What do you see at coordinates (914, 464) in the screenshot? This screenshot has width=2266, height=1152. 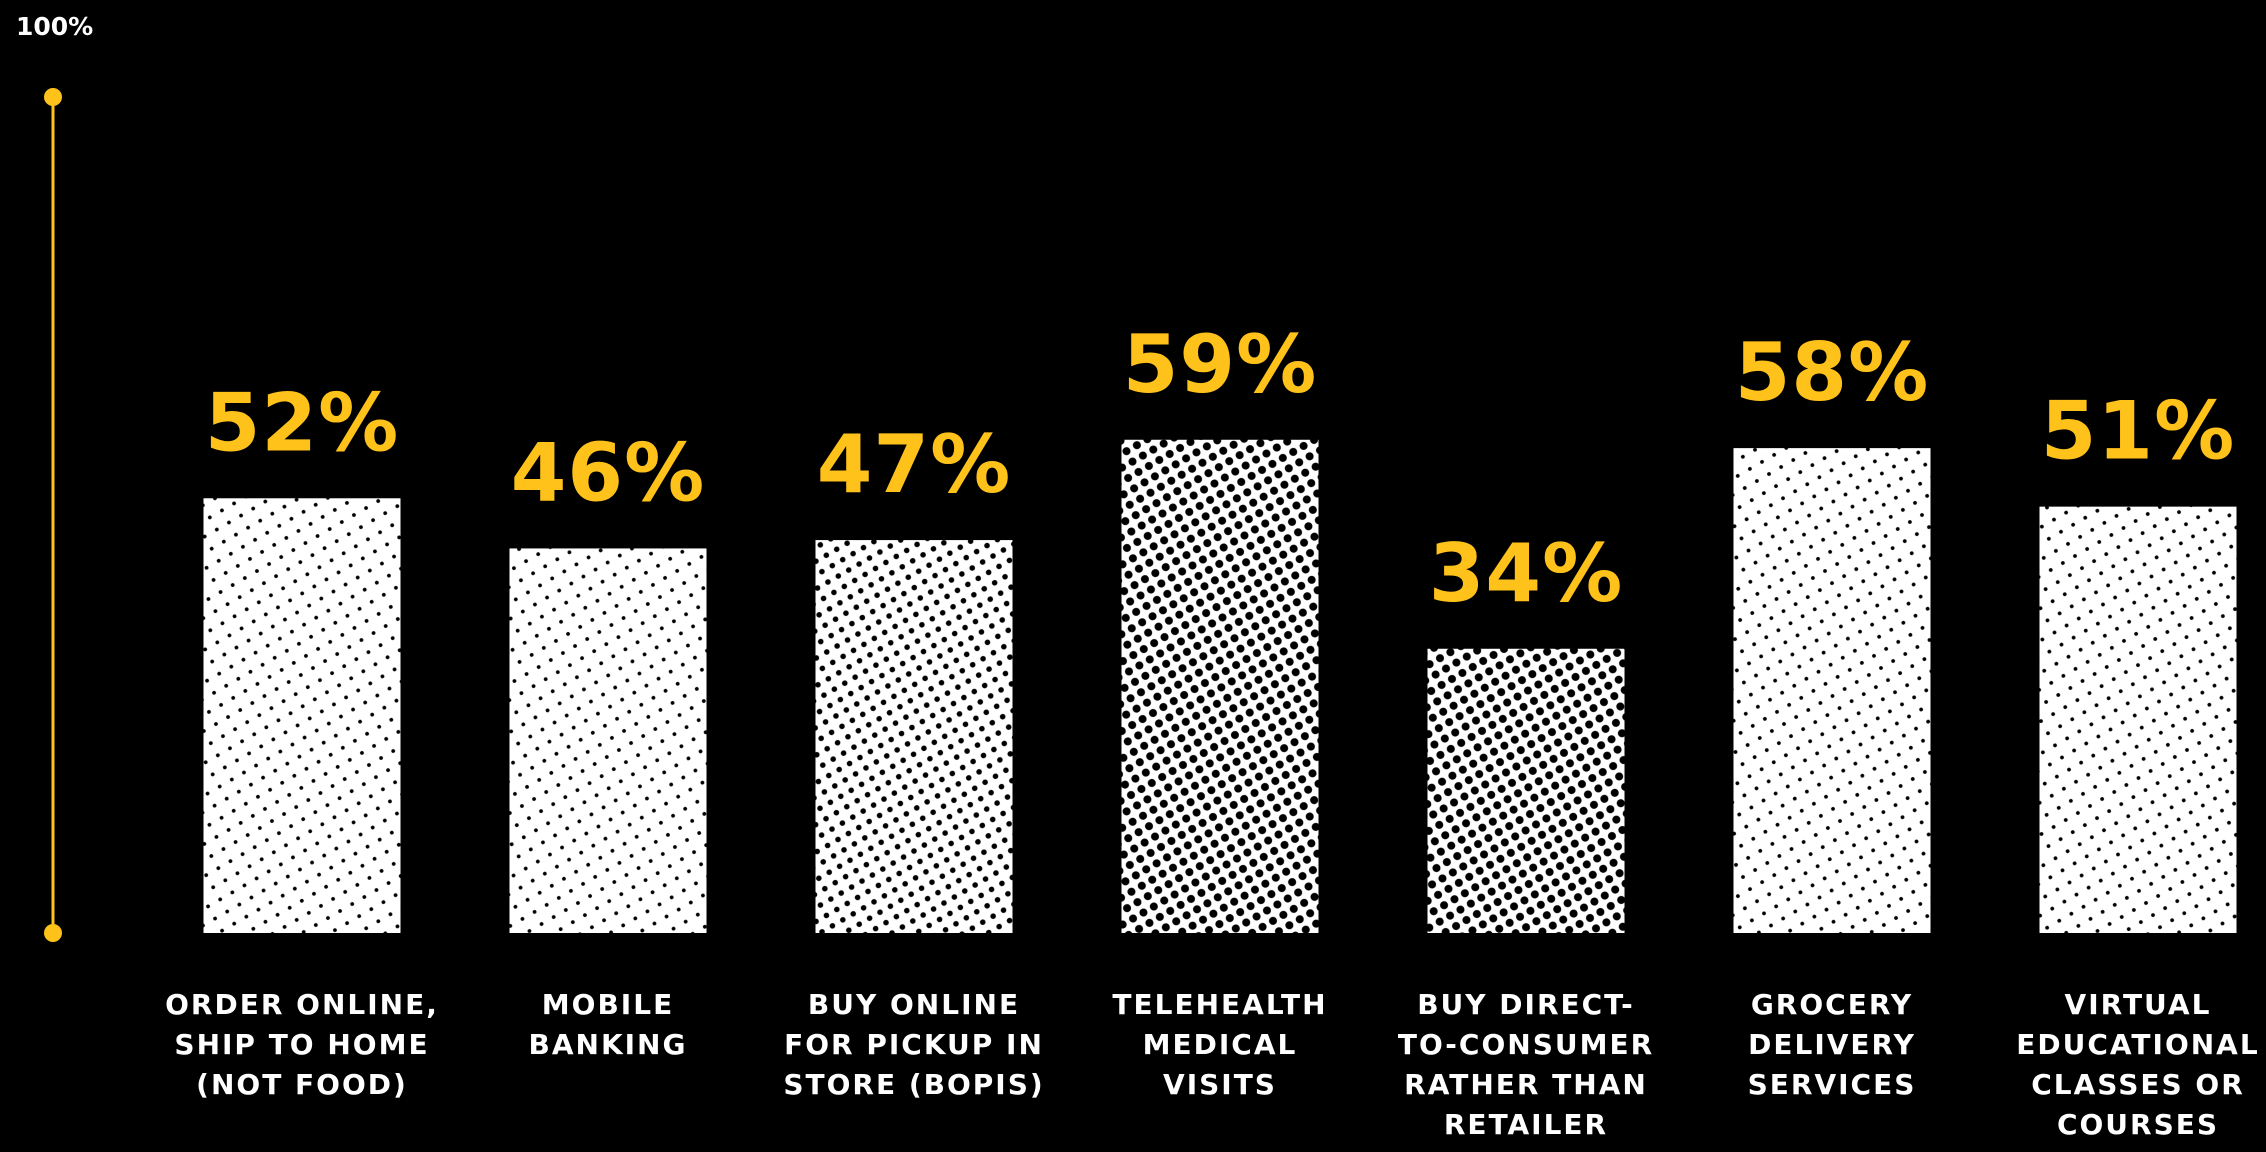 I see `value-label-3: 47%` at bounding box center [914, 464].